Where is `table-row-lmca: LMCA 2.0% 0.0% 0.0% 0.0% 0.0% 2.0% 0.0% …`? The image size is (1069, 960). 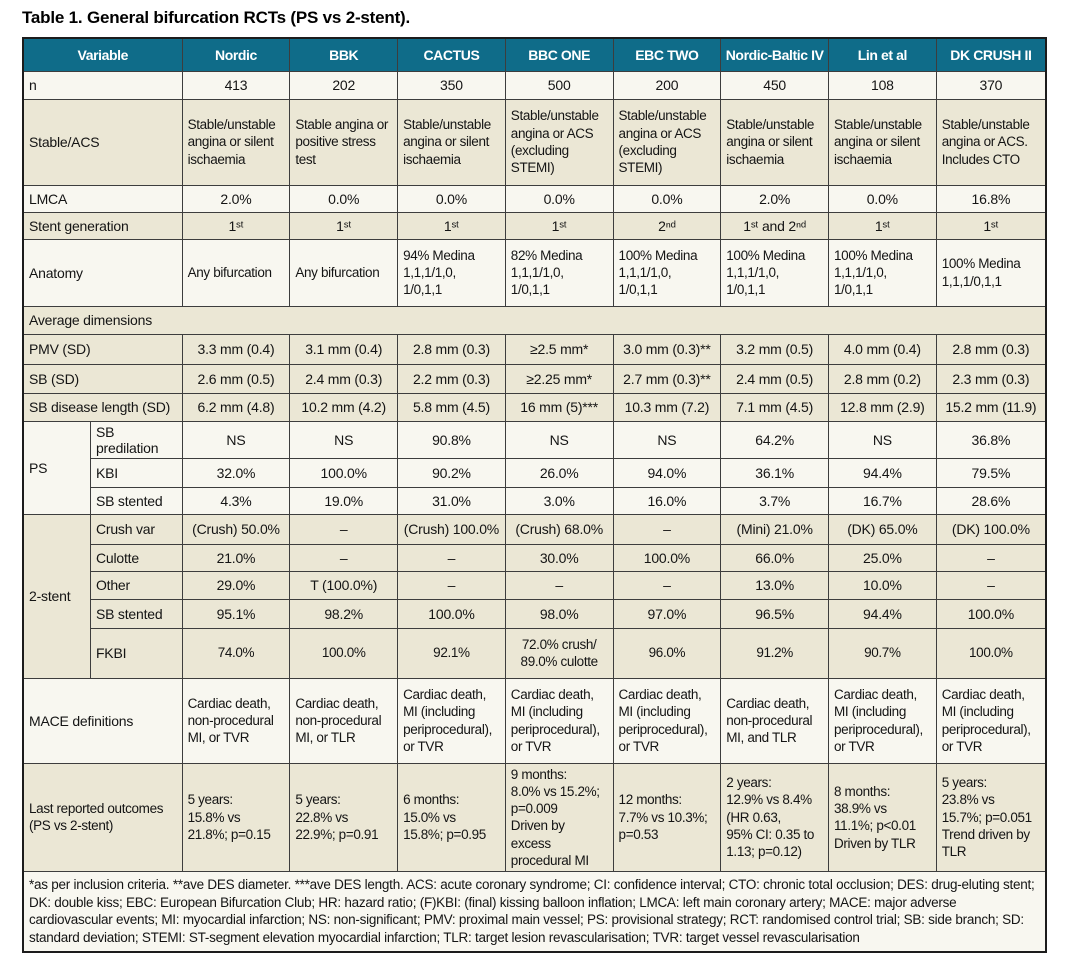 table-row-lmca: LMCA 2.0% 0.0% 0.0% 0.0% 0.0% 2.0% 0.0% … is located at coordinates (534, 198).